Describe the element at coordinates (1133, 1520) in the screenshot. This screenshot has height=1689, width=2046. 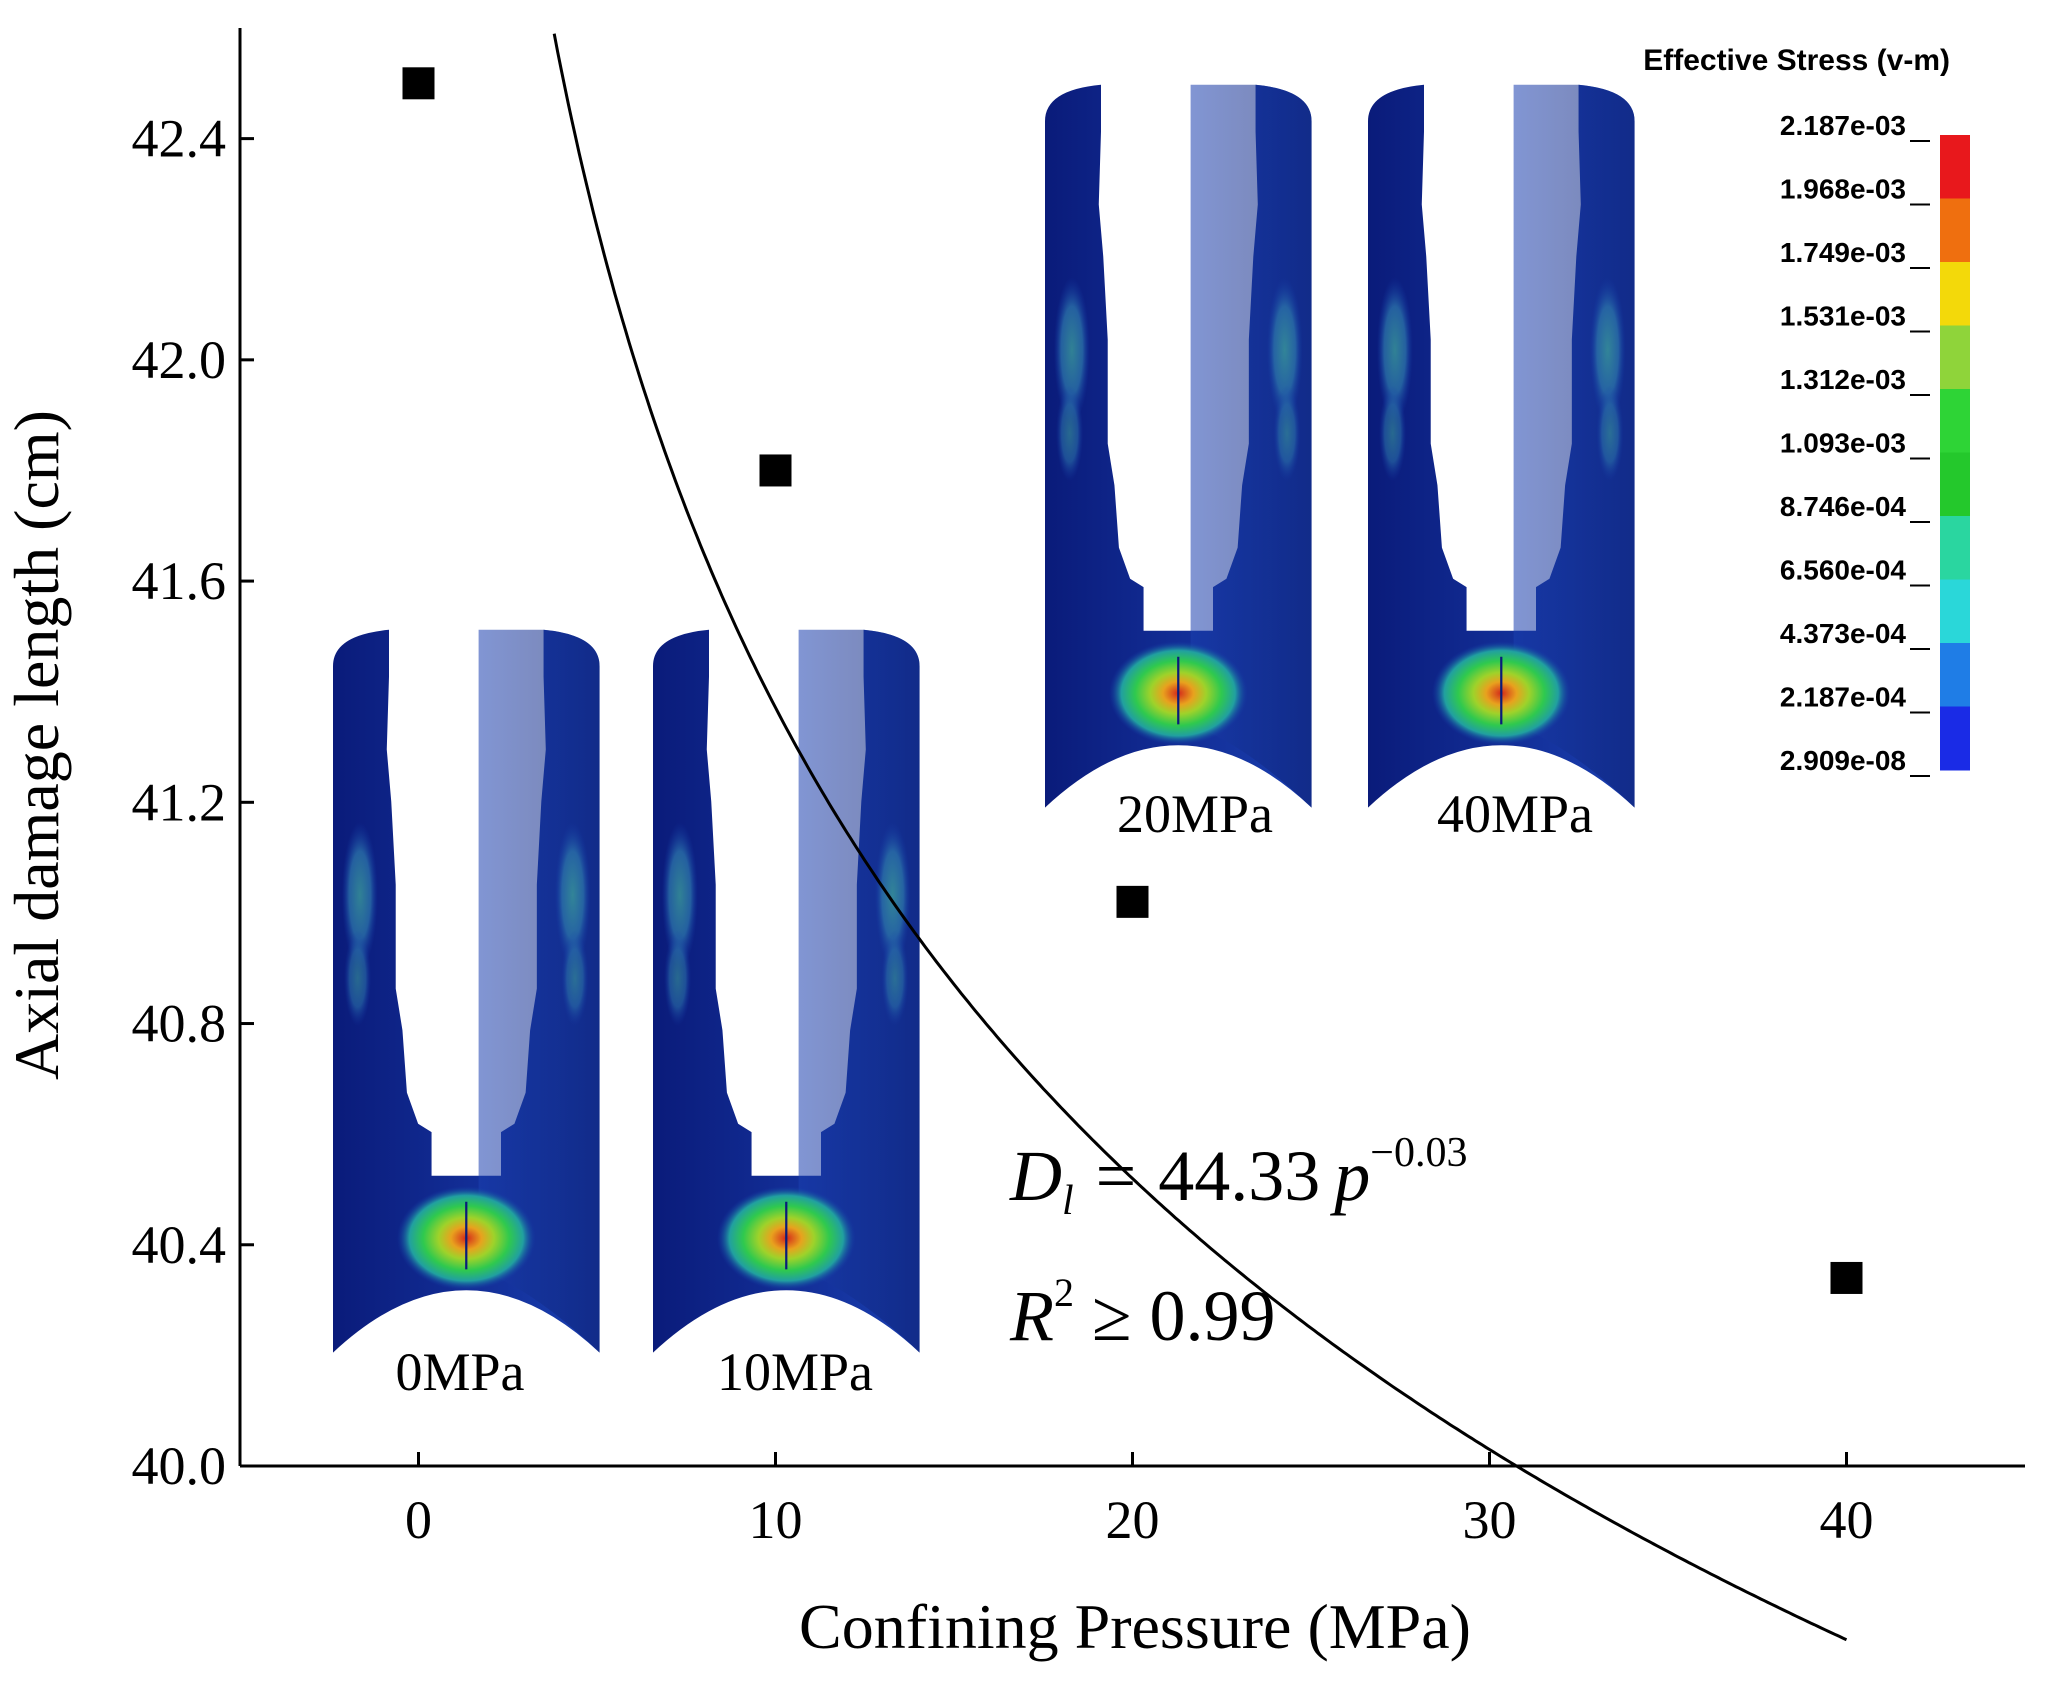
I see `x-tick-label: 20` at that location.